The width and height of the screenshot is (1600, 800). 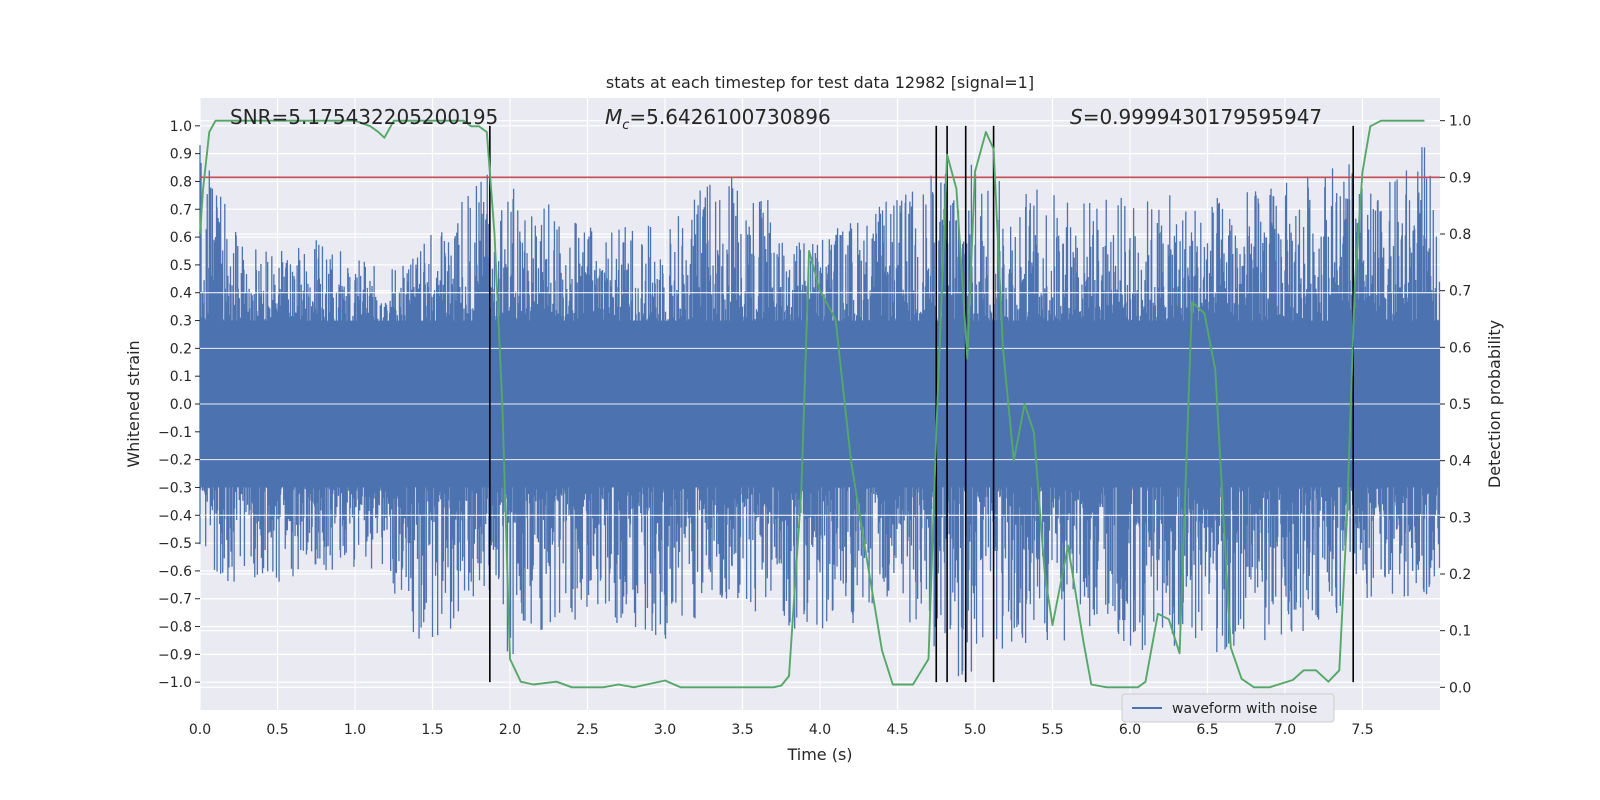 I want to click on x-tick-label: 7.5, so click(x=1362, y=730).